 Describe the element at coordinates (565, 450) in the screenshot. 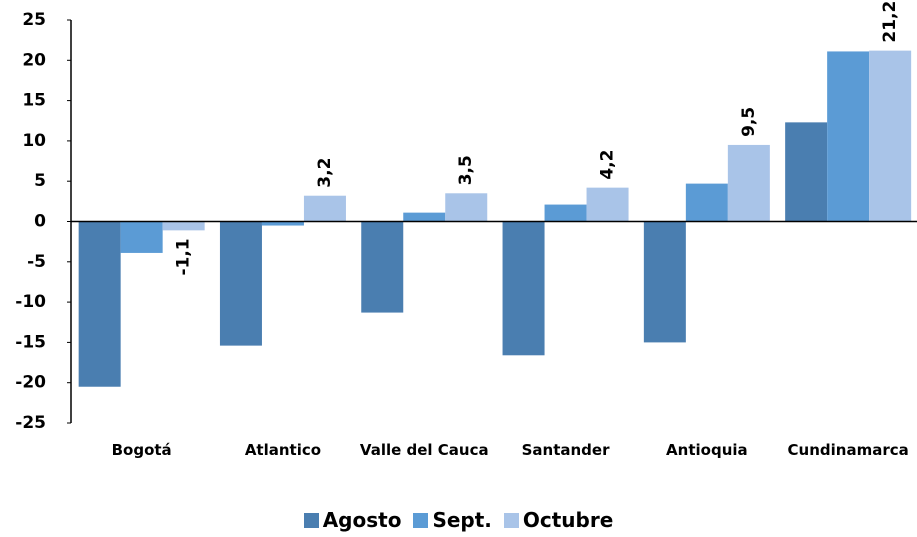

I see `x-tick-label: Santander` at that location.